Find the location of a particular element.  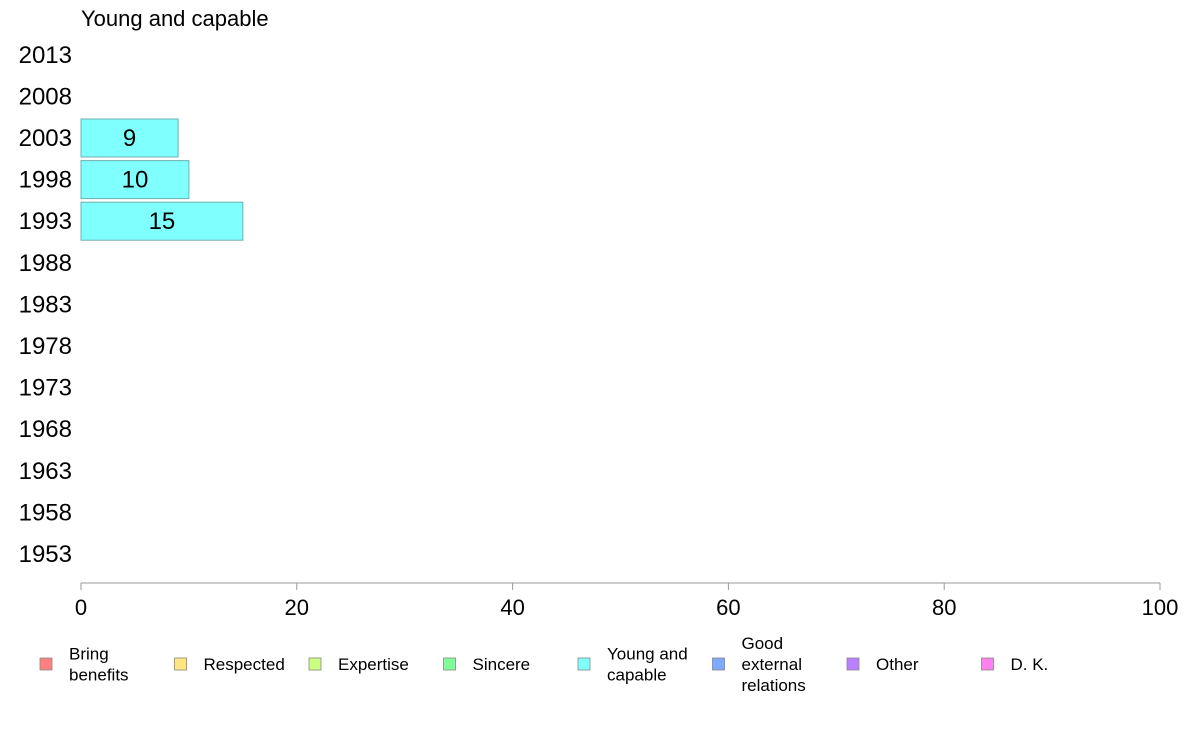

bar-value-label: 9 is located at coordinates (129, 138).